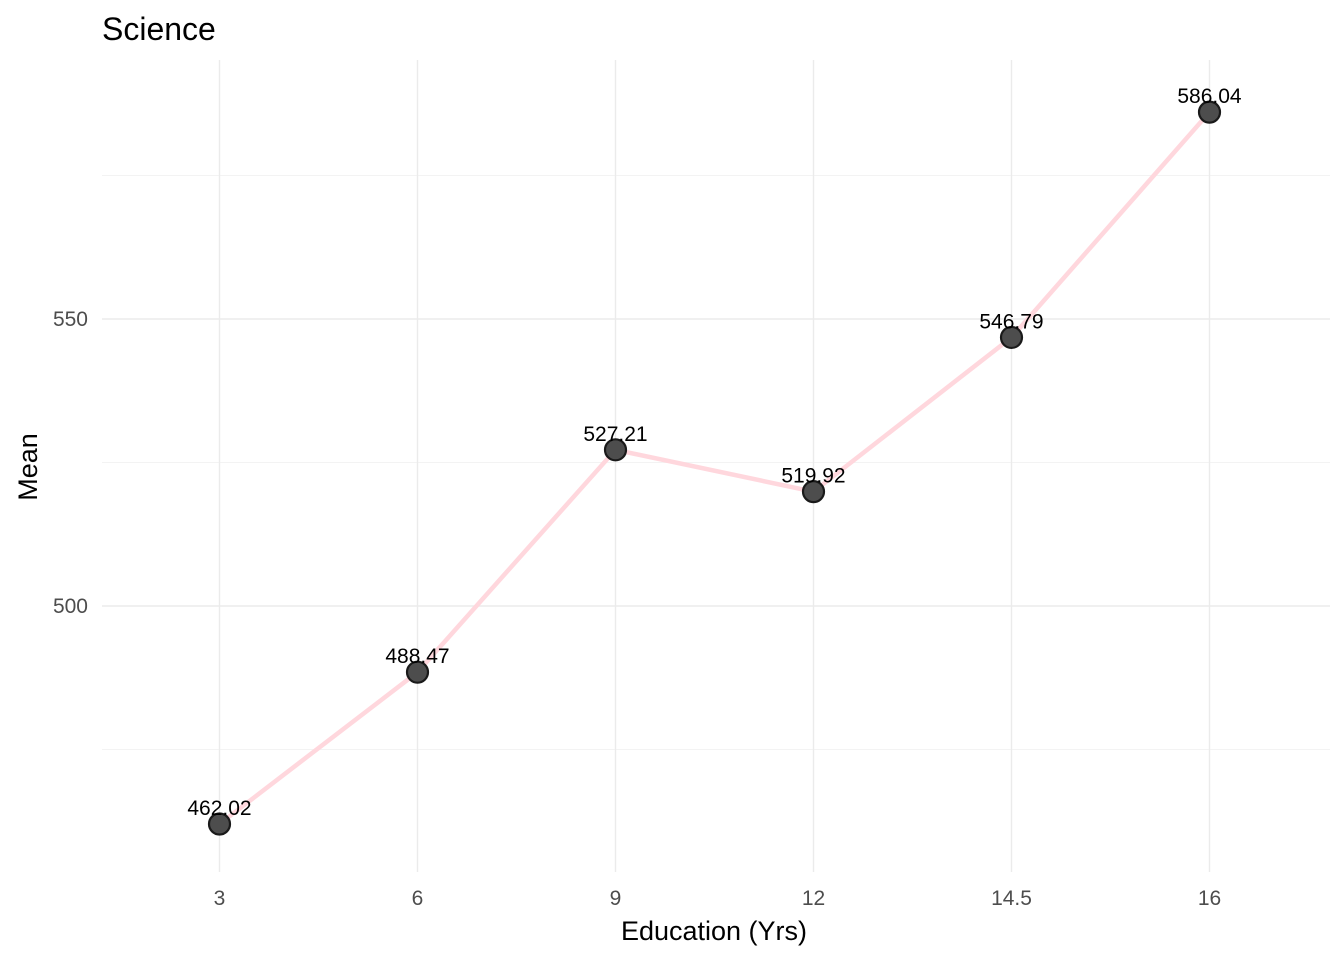  I want to click on x-tick-label: 12, so click(813, 898).